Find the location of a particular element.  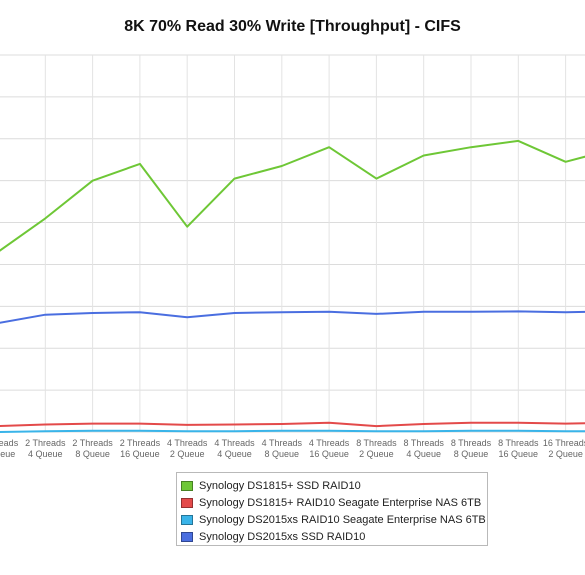

x-tick-label: 2 Threads 8 Queue is located at coordinates (92, 448).